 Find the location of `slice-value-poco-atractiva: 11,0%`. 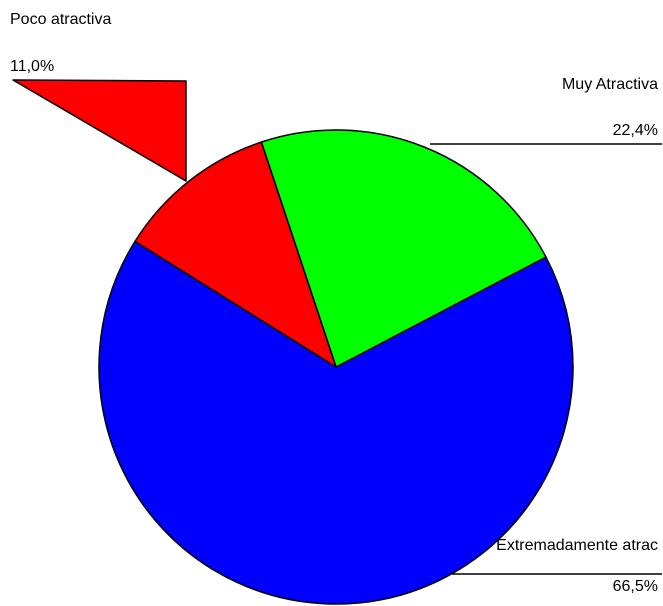

slice-value-poco-atractiva: 11,0% is located at coordinates (32, 66).